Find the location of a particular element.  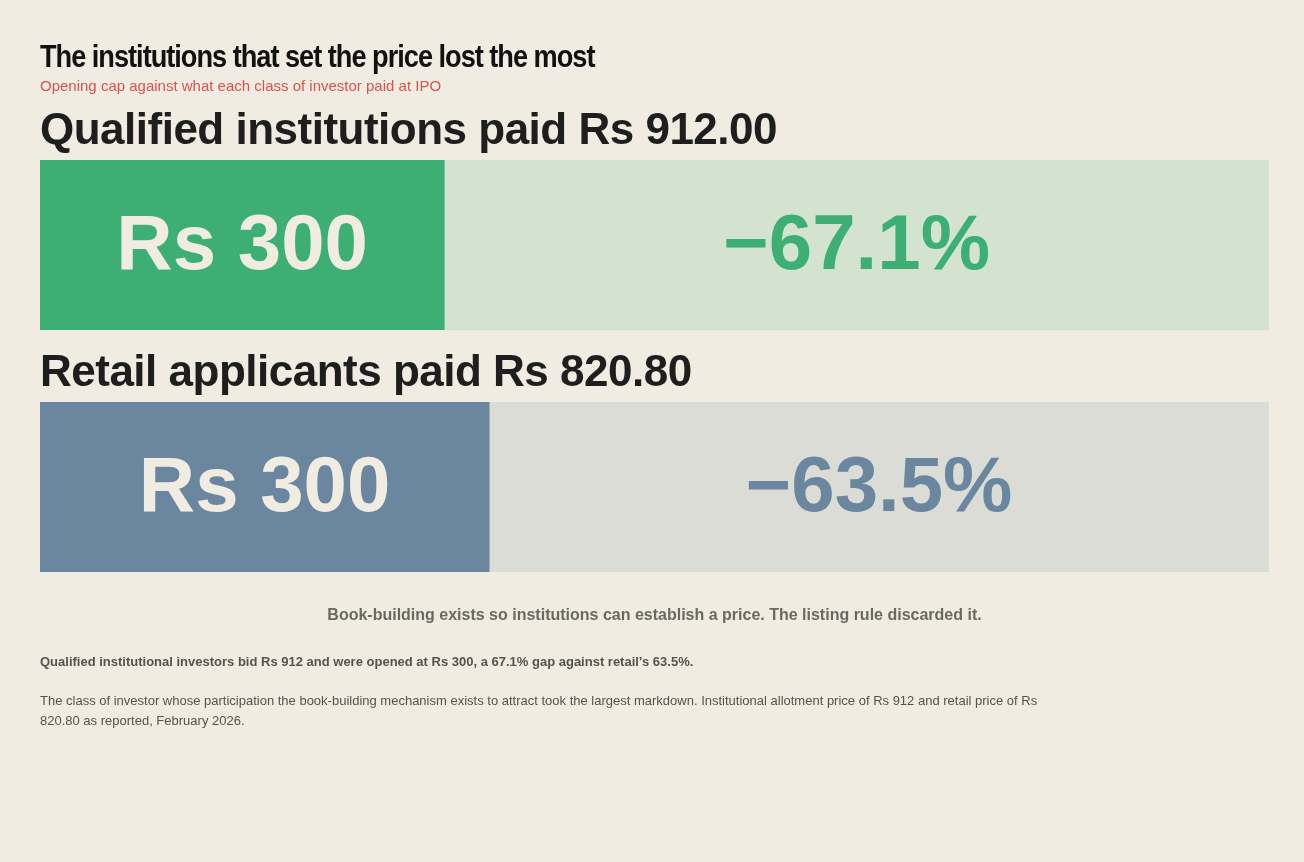

text: The institutions that set the price lost the most is located at coordinates (318, 56).